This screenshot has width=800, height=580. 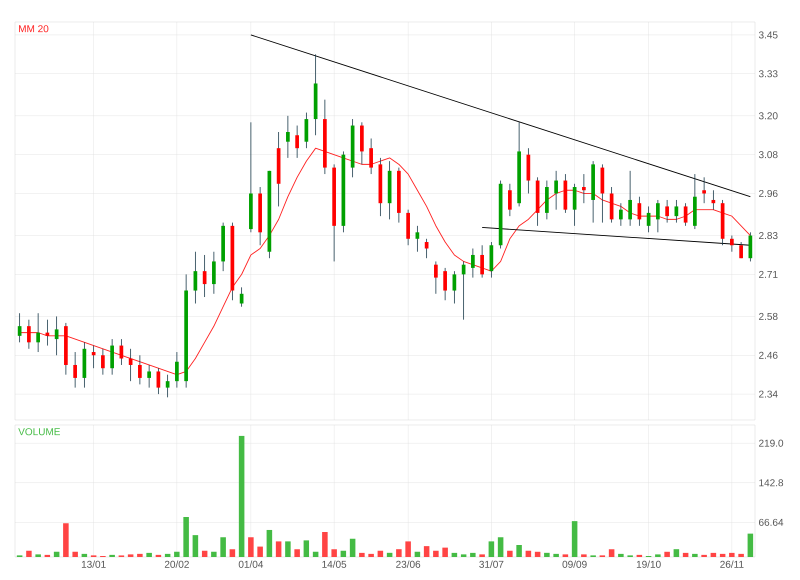 What do you see at coordinates (768, 74) in the screenshot?
I see `y-tick-label: 3.33` at bounding box center [768, 74].